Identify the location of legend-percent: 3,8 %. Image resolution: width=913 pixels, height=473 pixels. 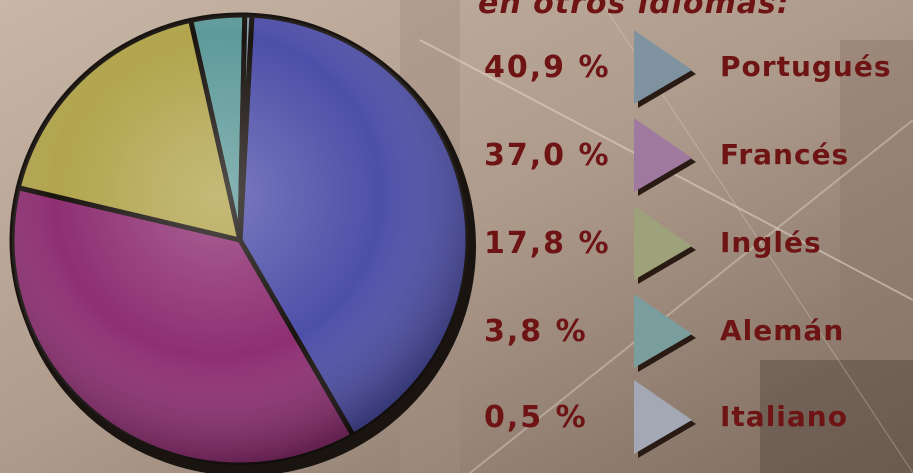
(536, 331).